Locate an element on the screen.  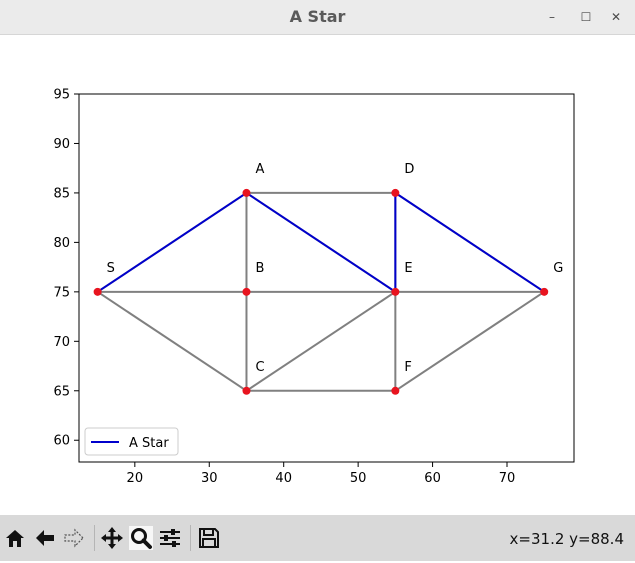
y-tick-label: 85 is located at coordinates (61, 193).